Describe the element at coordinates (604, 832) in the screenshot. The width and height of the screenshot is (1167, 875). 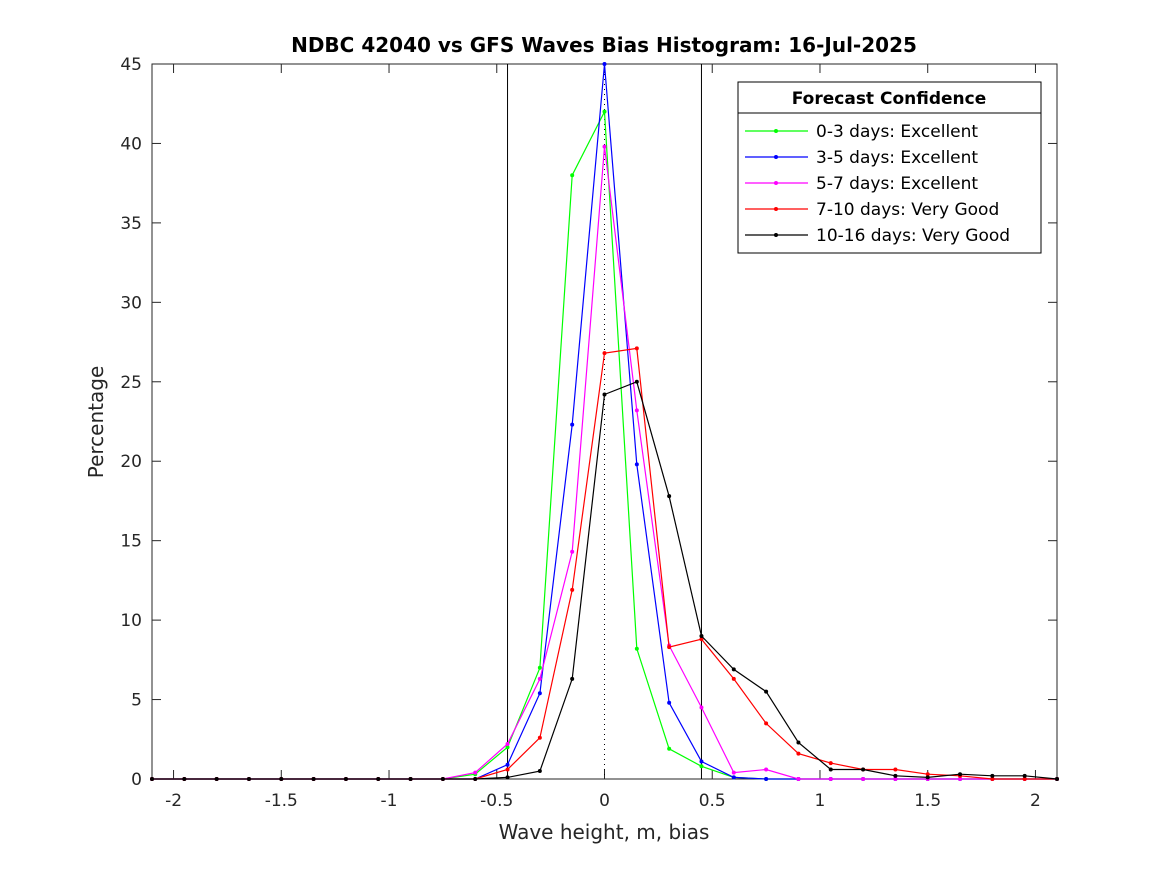
I see `x-axis-title: Wave height, m, bias` at that location.